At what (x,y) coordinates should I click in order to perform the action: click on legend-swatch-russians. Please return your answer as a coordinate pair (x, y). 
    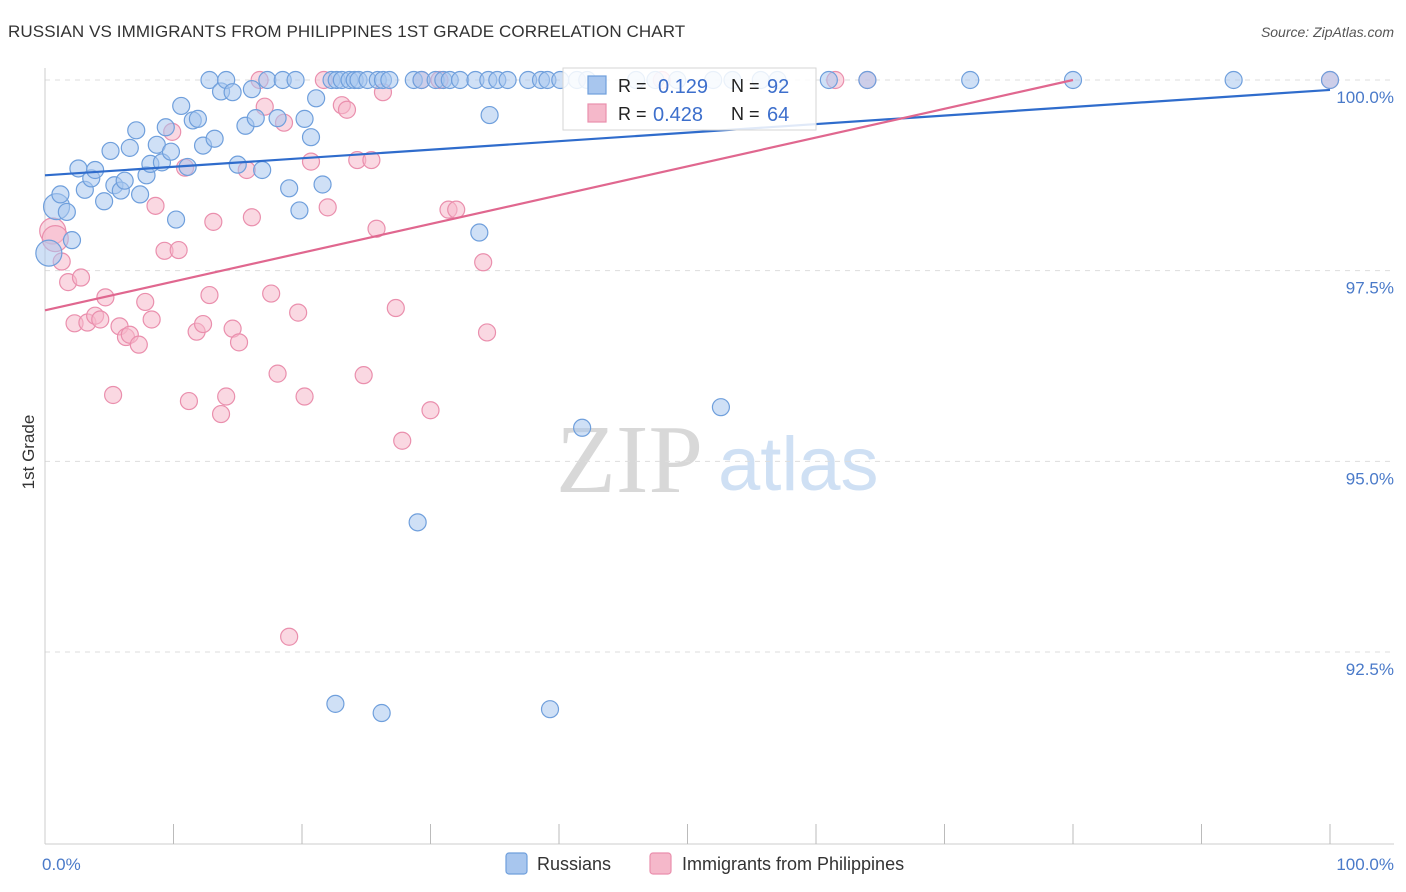
    Looking at the image, I should click on (516, 863).